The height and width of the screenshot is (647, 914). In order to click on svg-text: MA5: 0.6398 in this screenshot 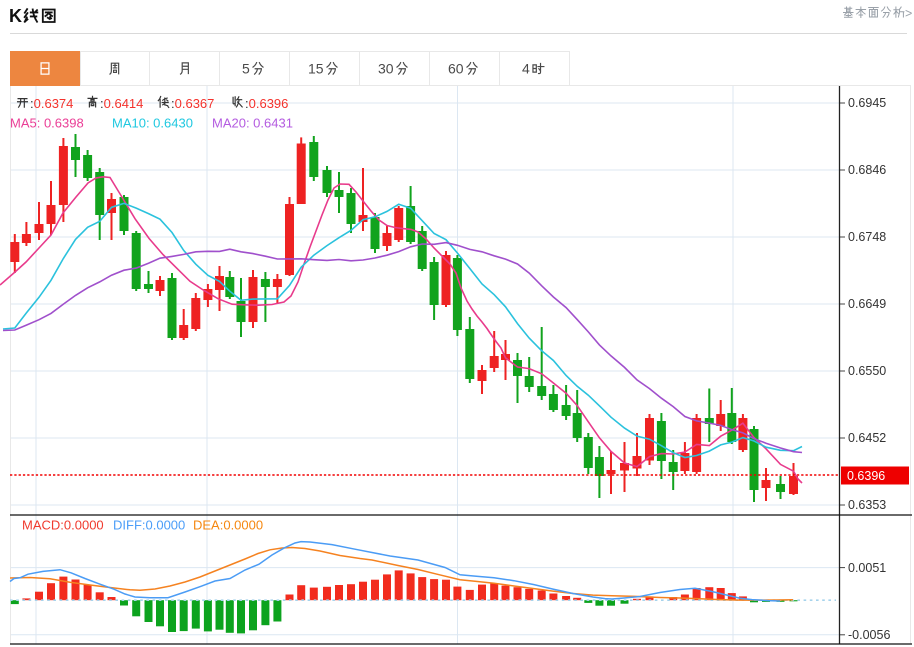, I will do `click(47, 123)`.